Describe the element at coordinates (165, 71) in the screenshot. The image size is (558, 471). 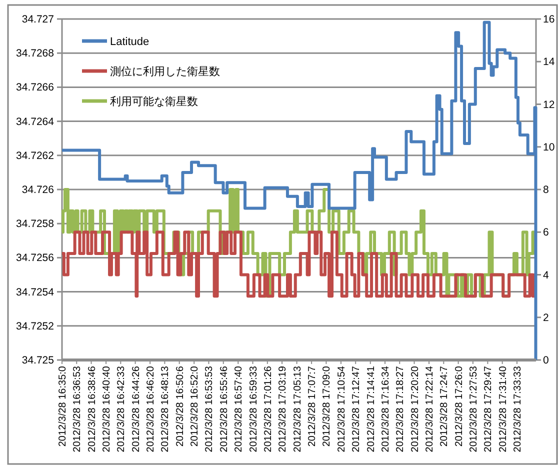
I see `legend-label: 測位に利用した衛星数` at that location.